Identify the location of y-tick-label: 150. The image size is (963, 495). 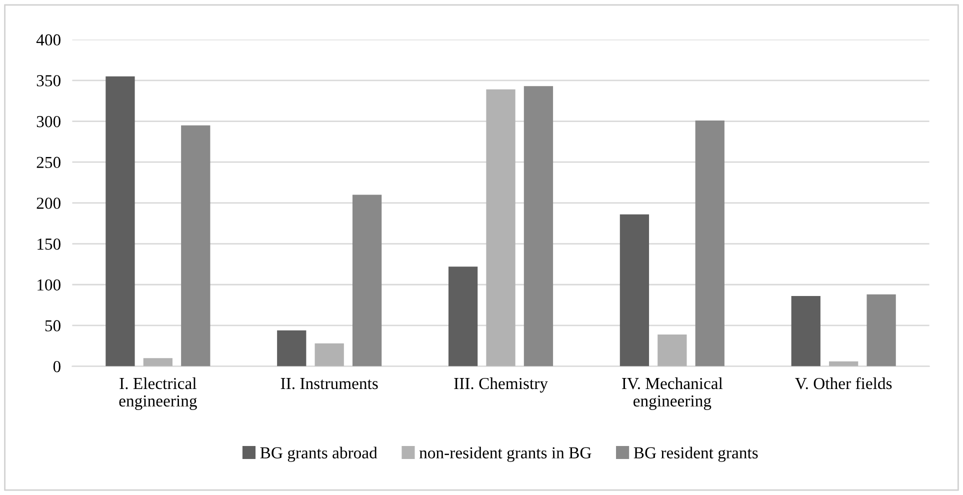
(49, 244).